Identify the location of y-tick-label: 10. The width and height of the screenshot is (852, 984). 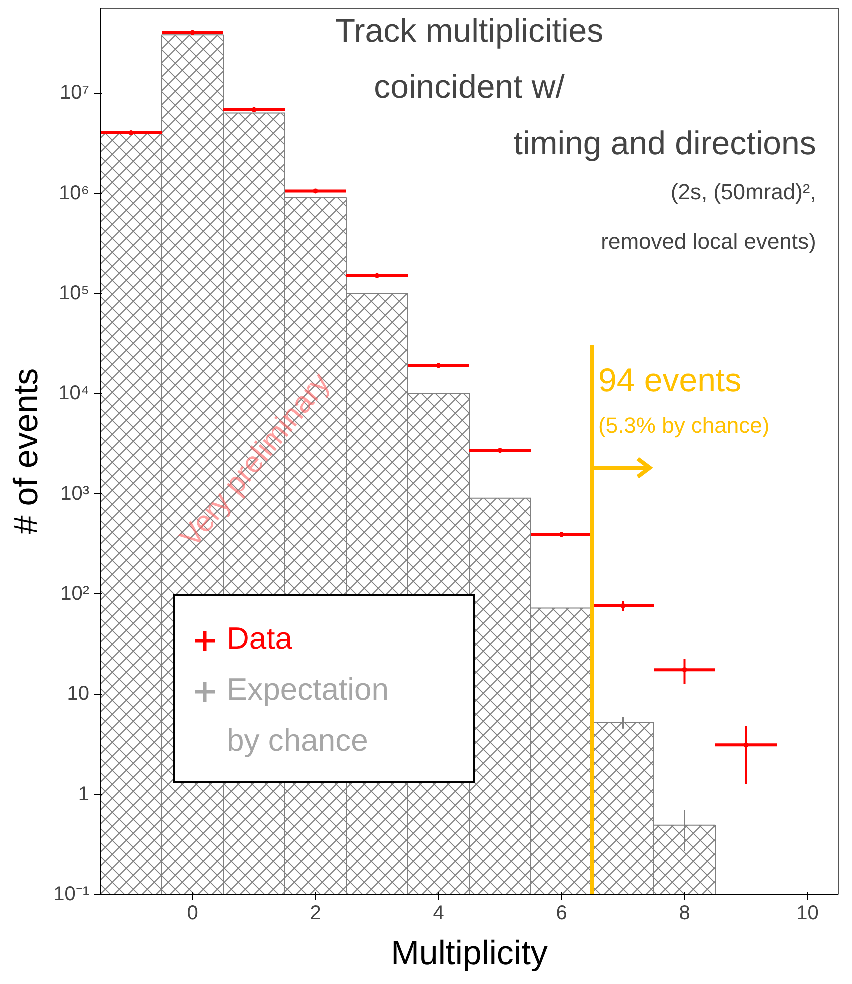
(78, 694).